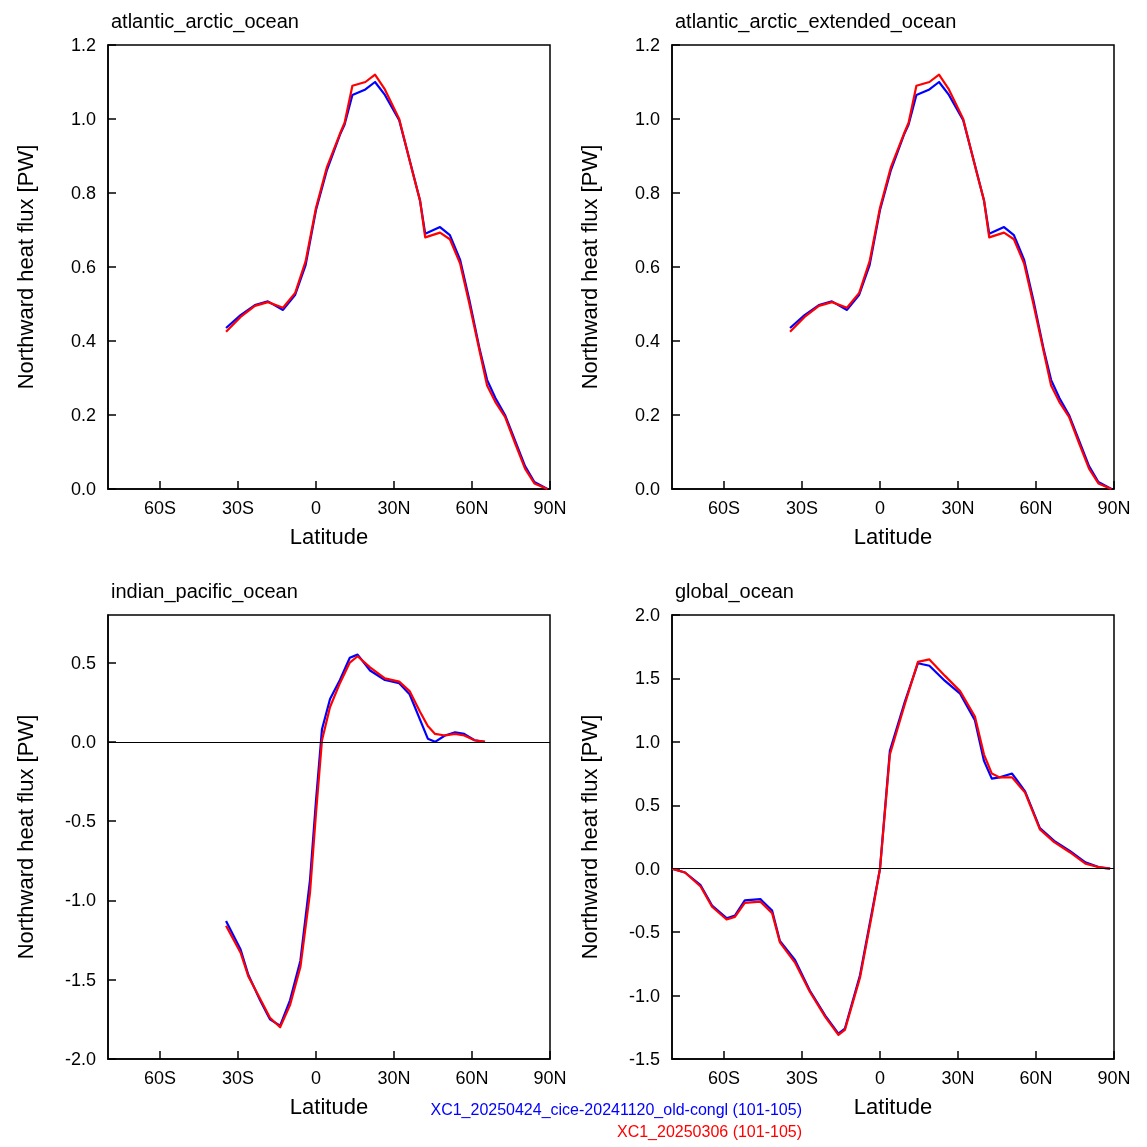  What do you see at coordinates (734, 591) in the screenshot?
I see `chart-title: global_ocean` at bounding box center [734, 591].